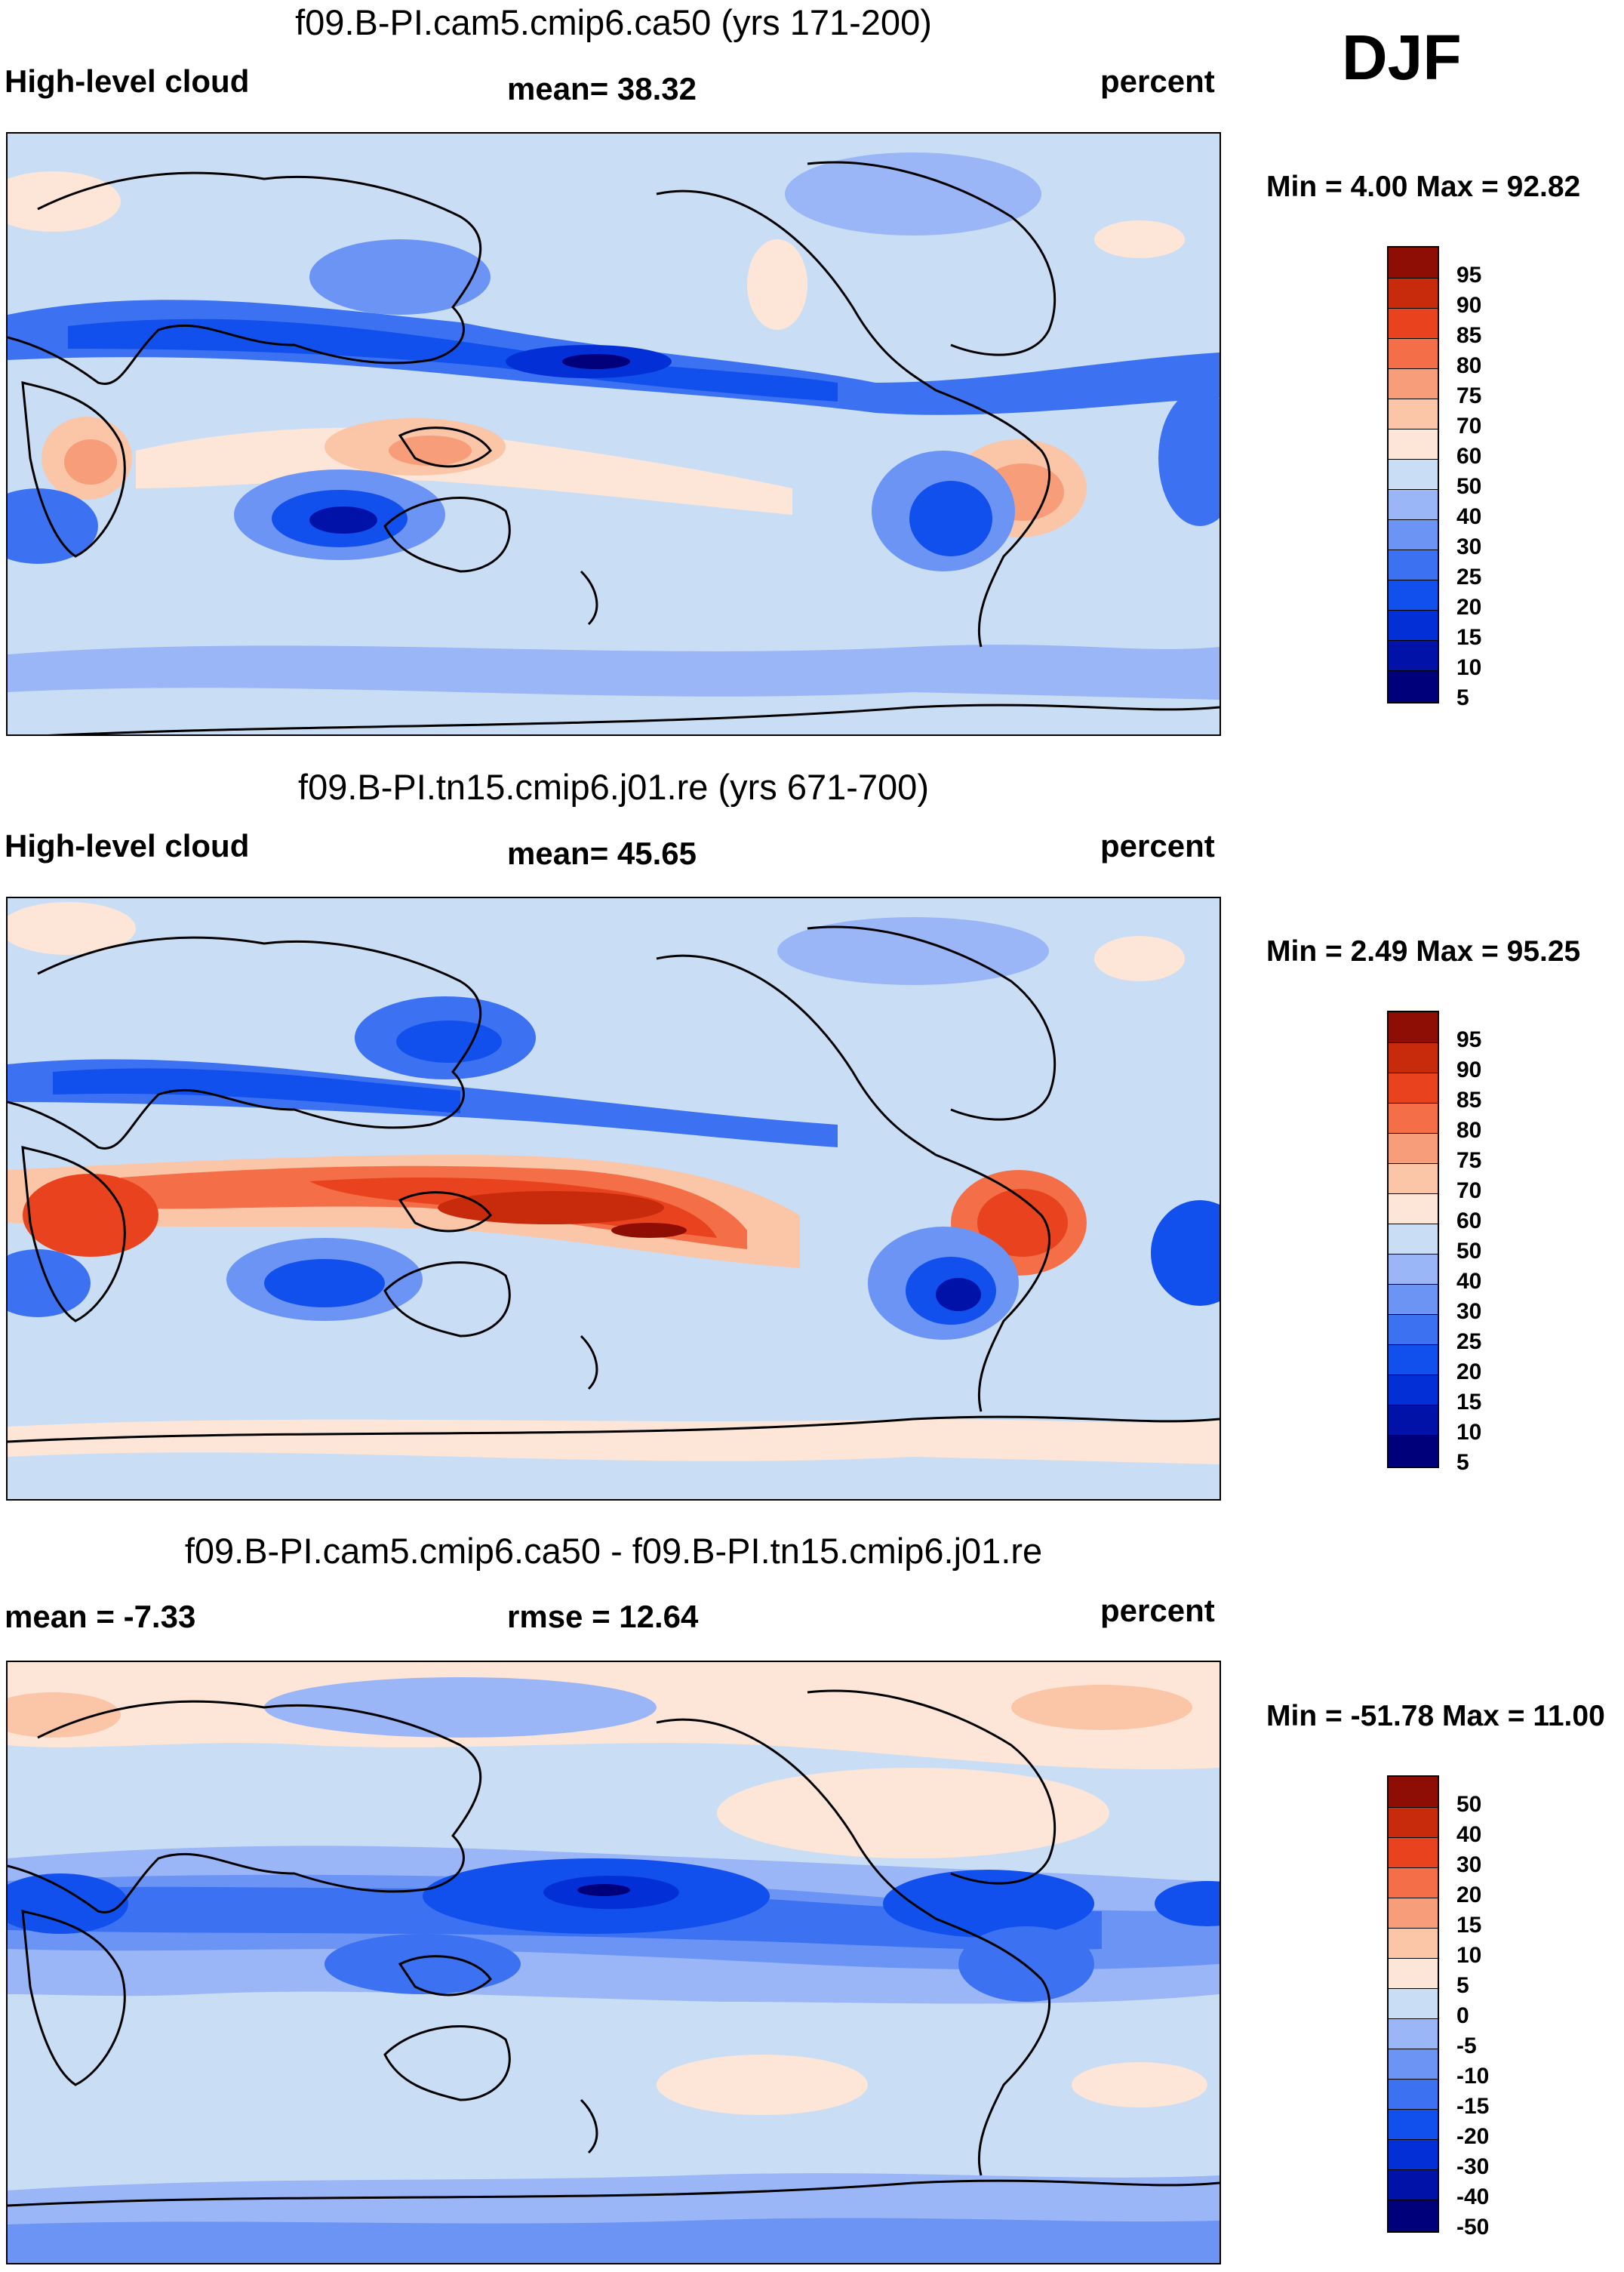  I want to click on panel-1-units-label: percent, so click(1157, 81).